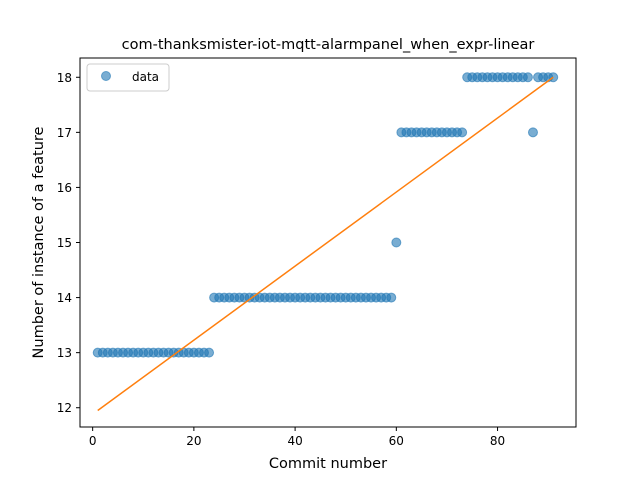 Image resolution: width=640 pixels, height=480 pixels. I want to click on y-tick-label: 17, so click(64, 133).